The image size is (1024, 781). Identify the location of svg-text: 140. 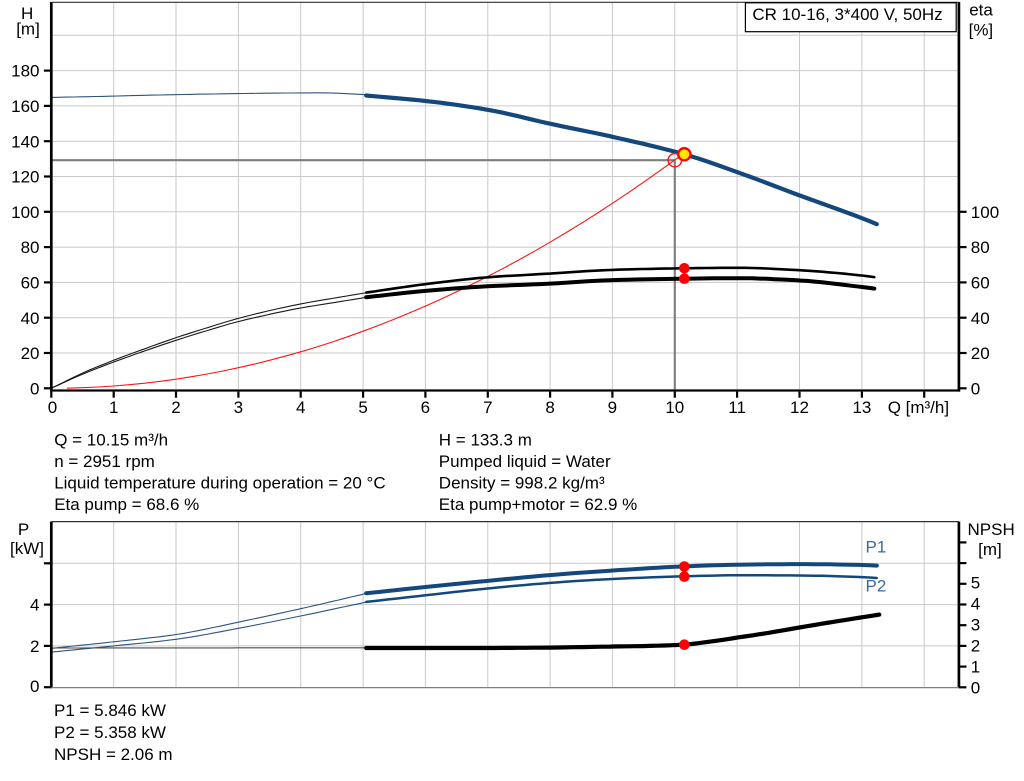
(25, 141).